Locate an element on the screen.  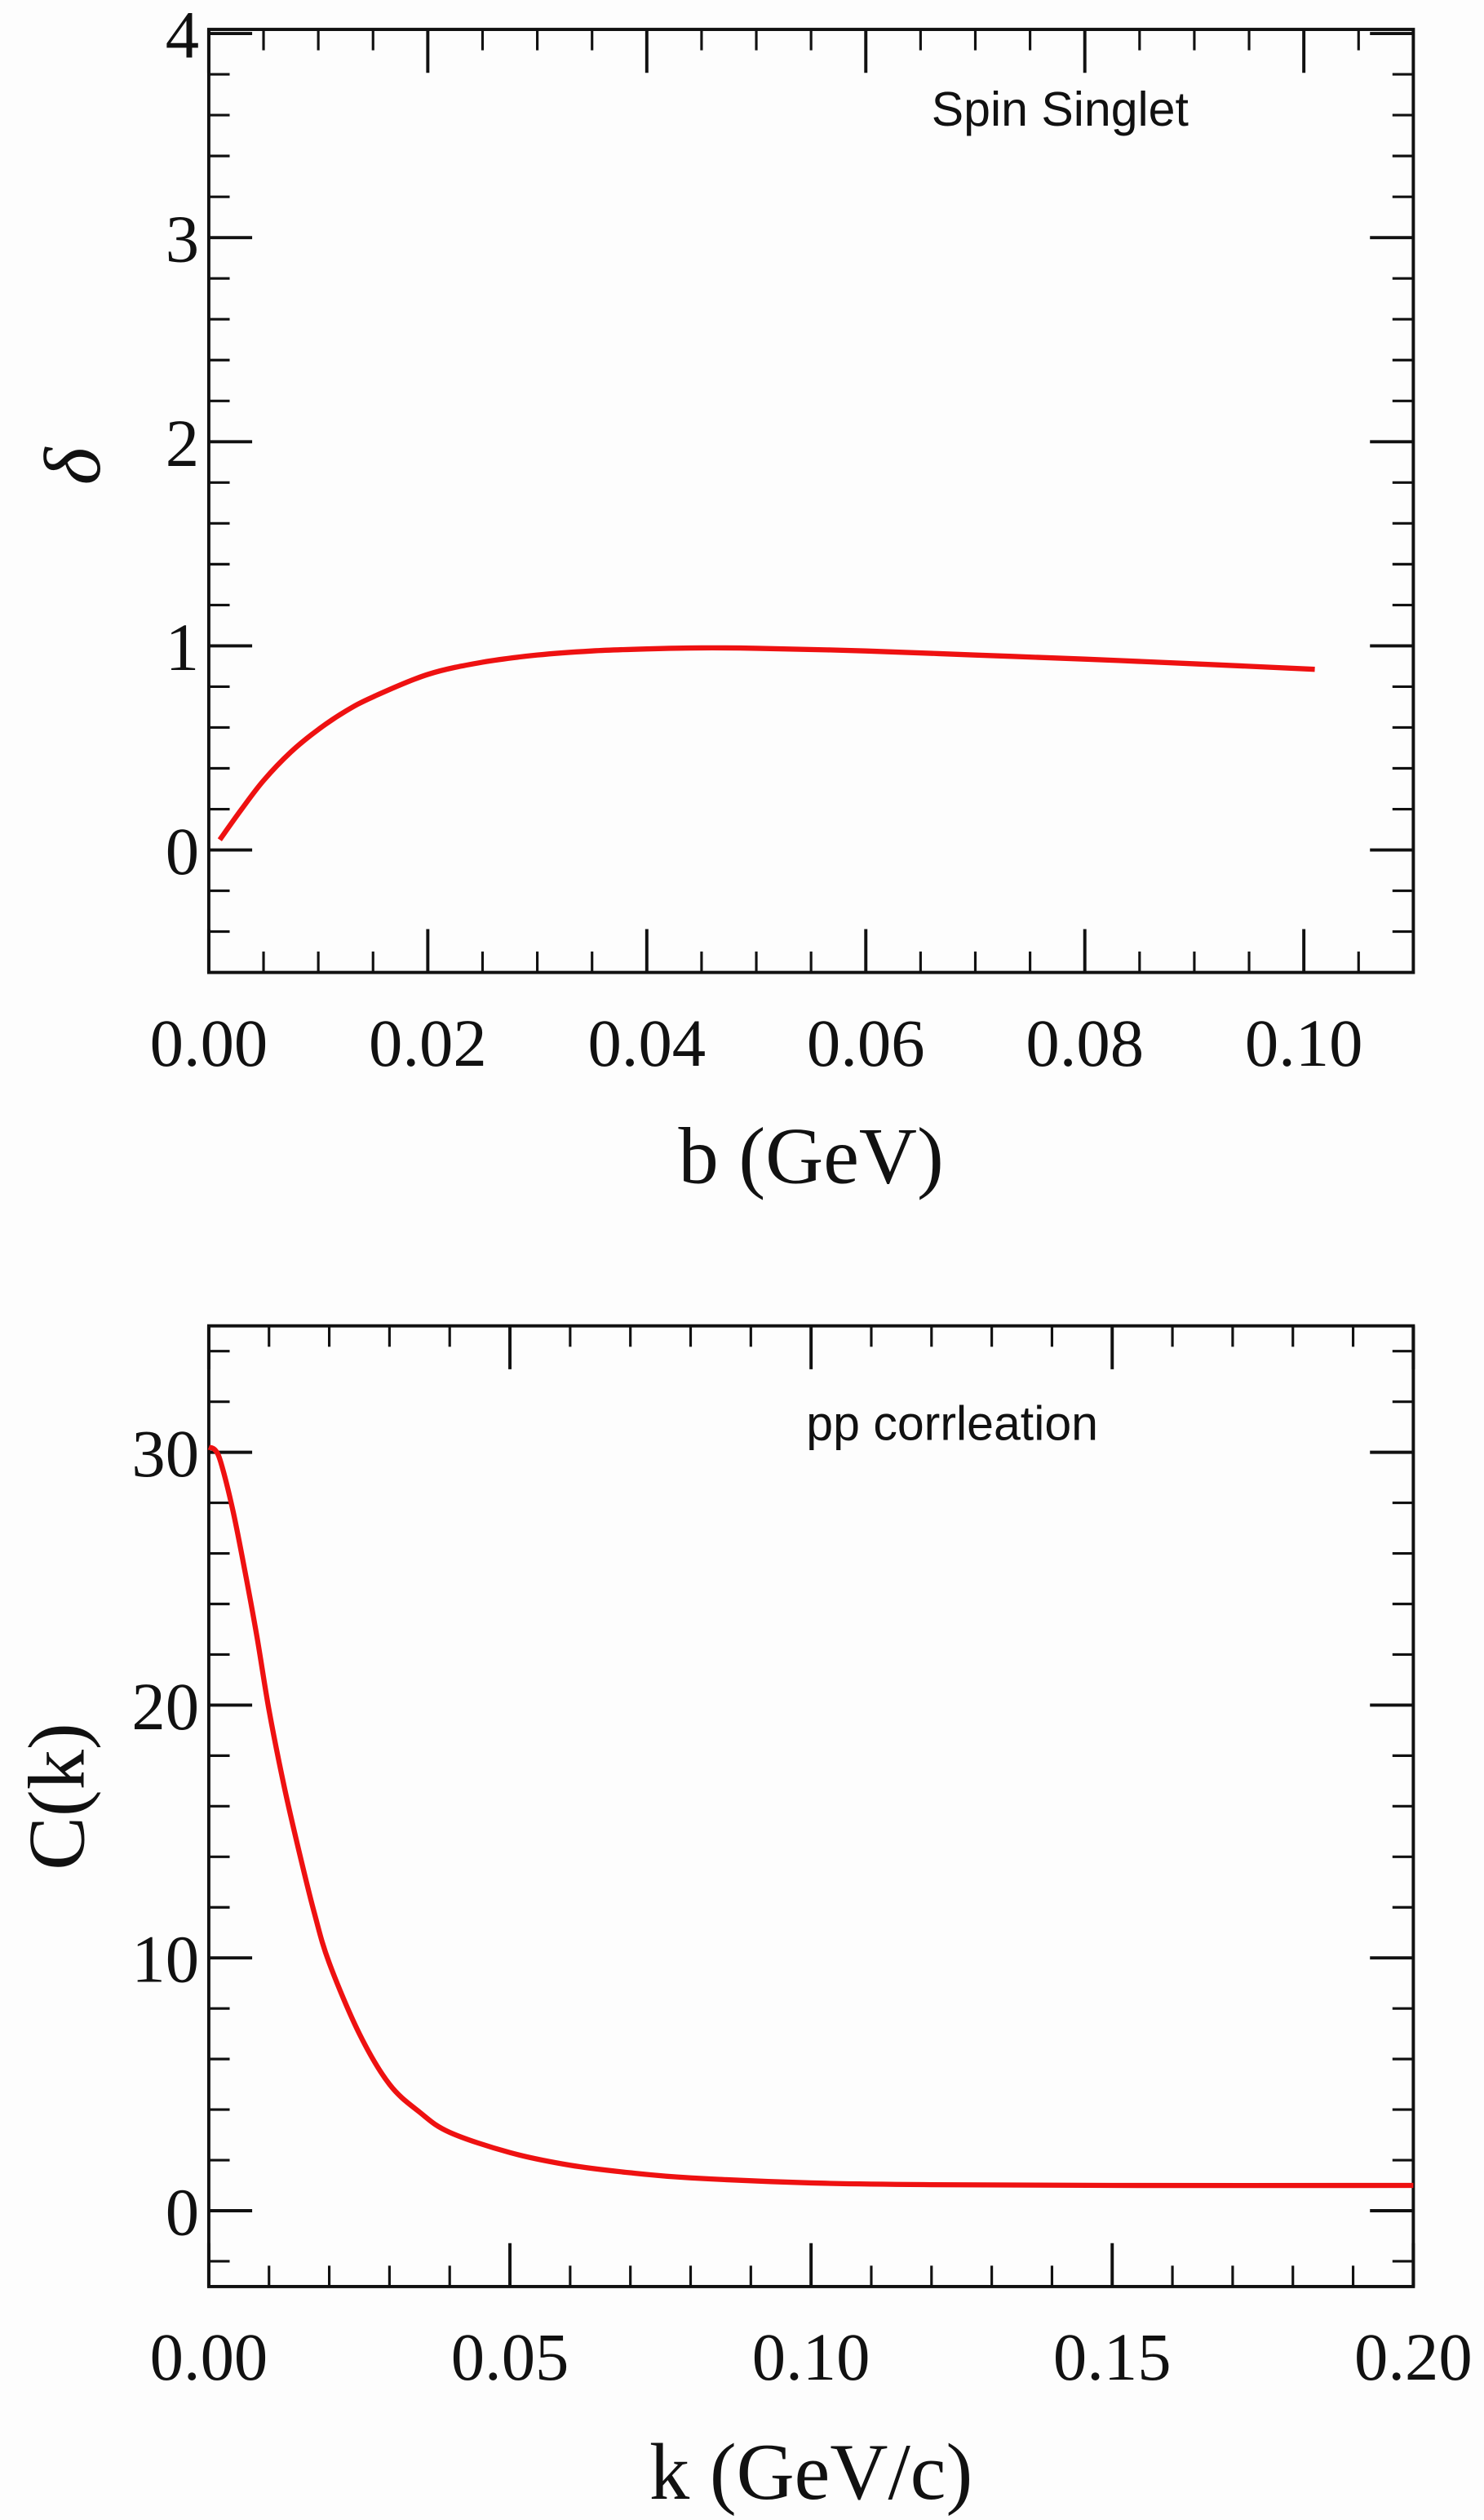
annotation-pp-correlation: pp corrleation is located at coordinates (952, 1423).